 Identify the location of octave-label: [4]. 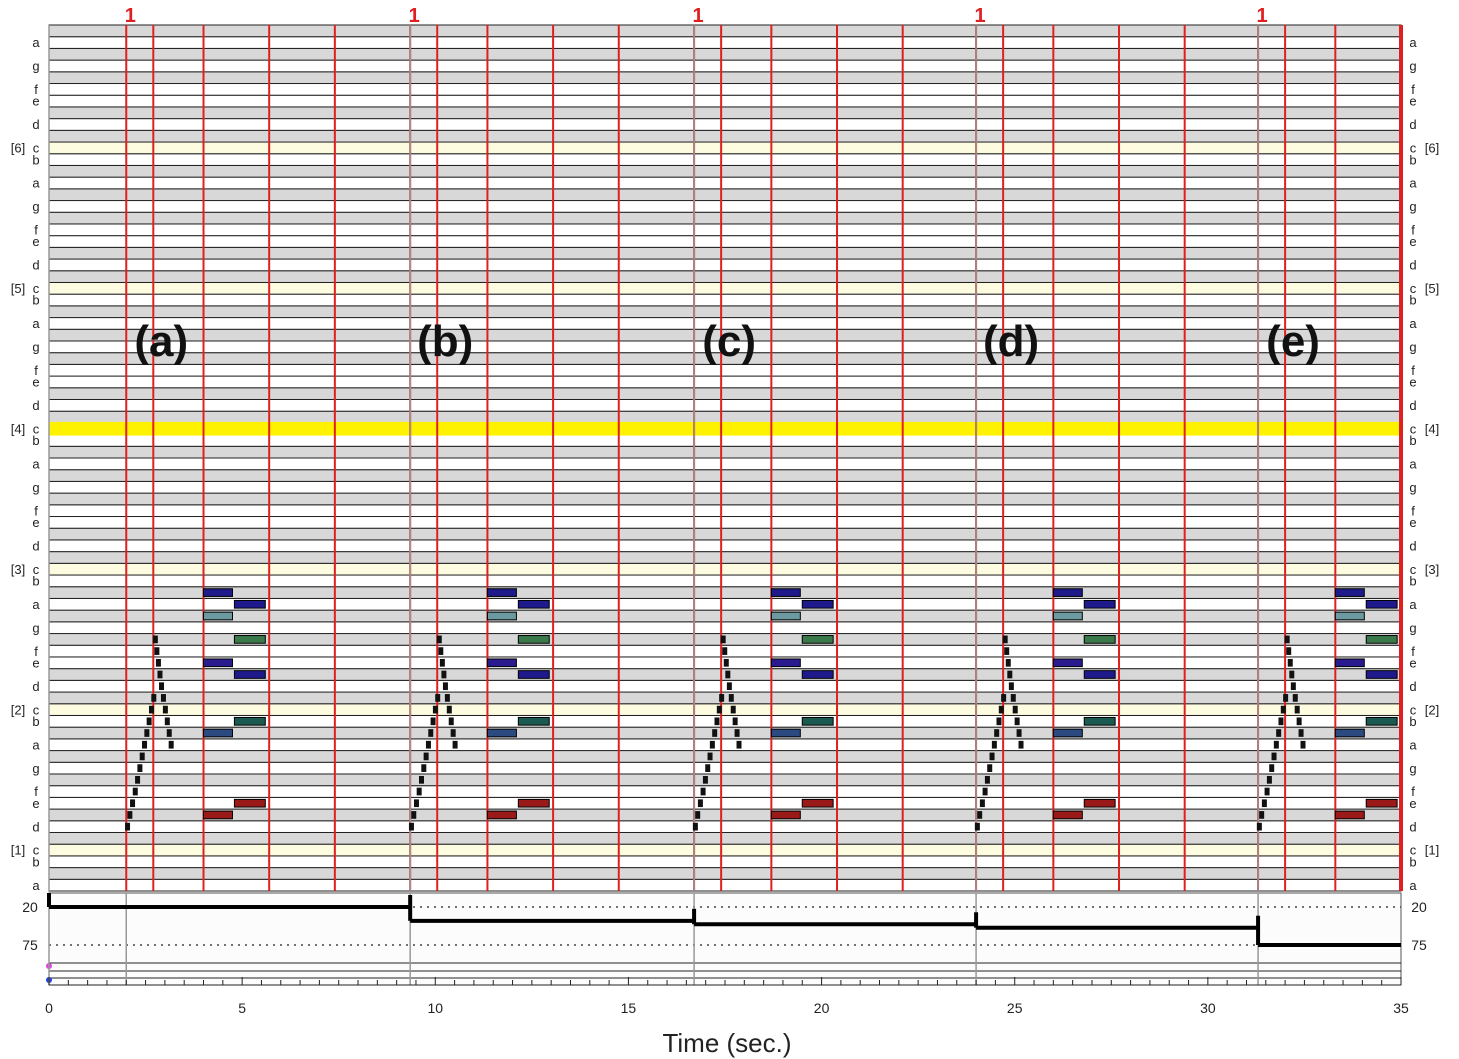
(18, 428).